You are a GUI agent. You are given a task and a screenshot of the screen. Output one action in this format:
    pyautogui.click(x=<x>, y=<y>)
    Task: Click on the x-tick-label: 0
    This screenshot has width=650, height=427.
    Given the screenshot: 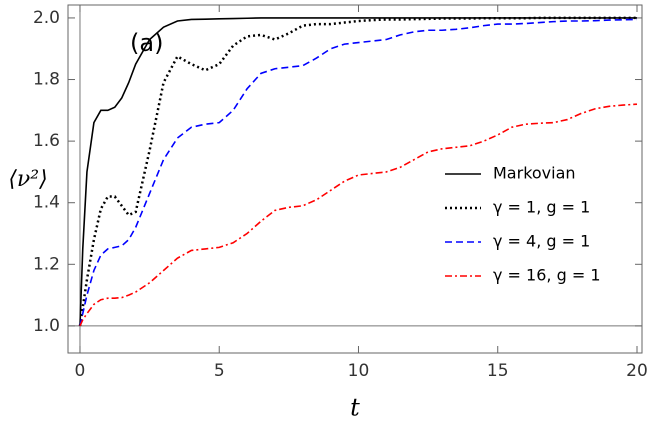 What is the action you would take?
    pyautogui.click(x=80, y=371)
    